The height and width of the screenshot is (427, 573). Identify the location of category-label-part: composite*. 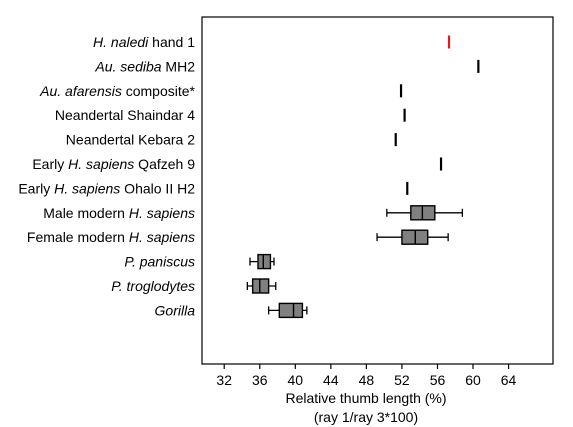
(159, 91).